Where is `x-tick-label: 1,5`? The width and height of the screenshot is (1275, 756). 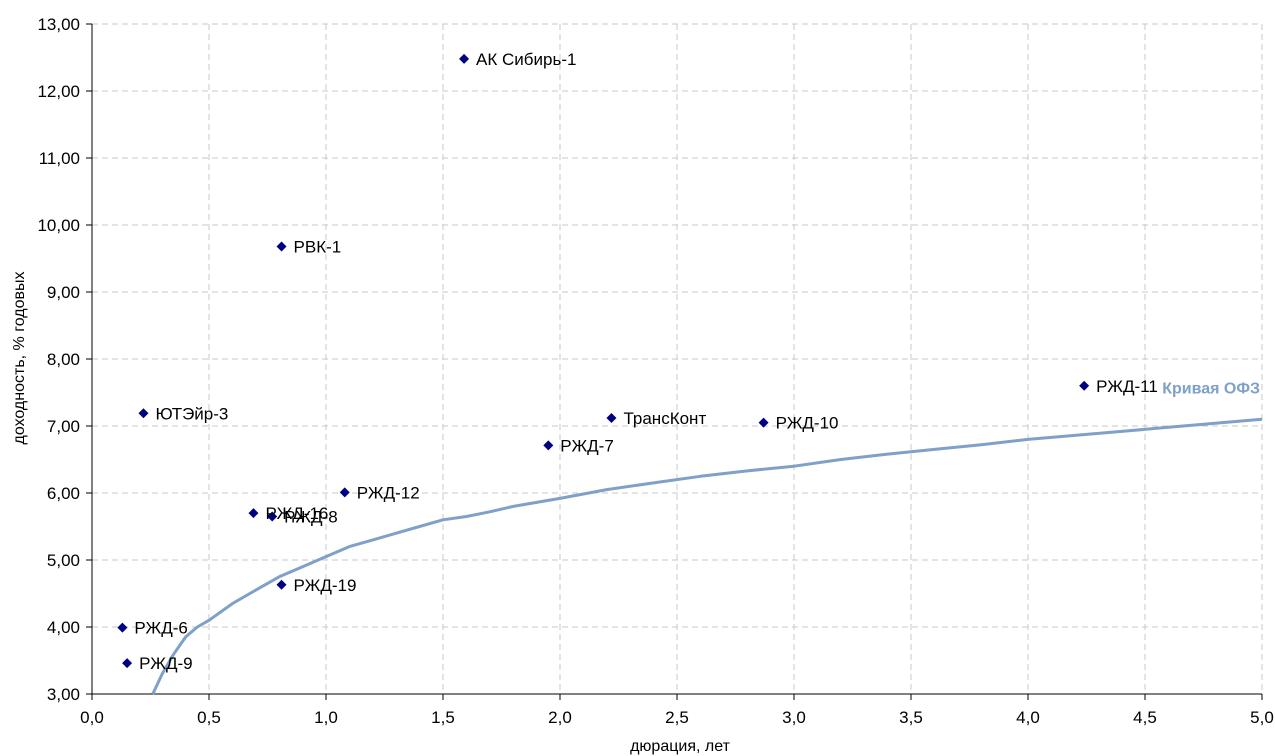 x-tick-label: 1,5 is located at coordinates (443, 717).